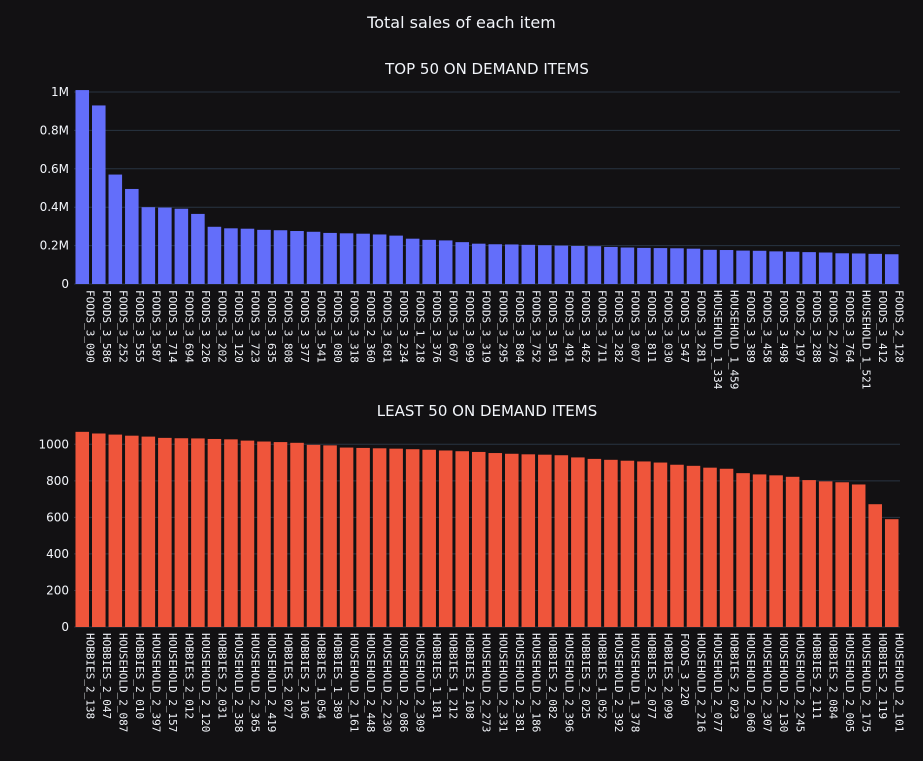 Image resolution: width=923 pixels, height=761 pixels. I want to click on chart-0-xtick-label: FOODS_3_377, so click(304, 326).